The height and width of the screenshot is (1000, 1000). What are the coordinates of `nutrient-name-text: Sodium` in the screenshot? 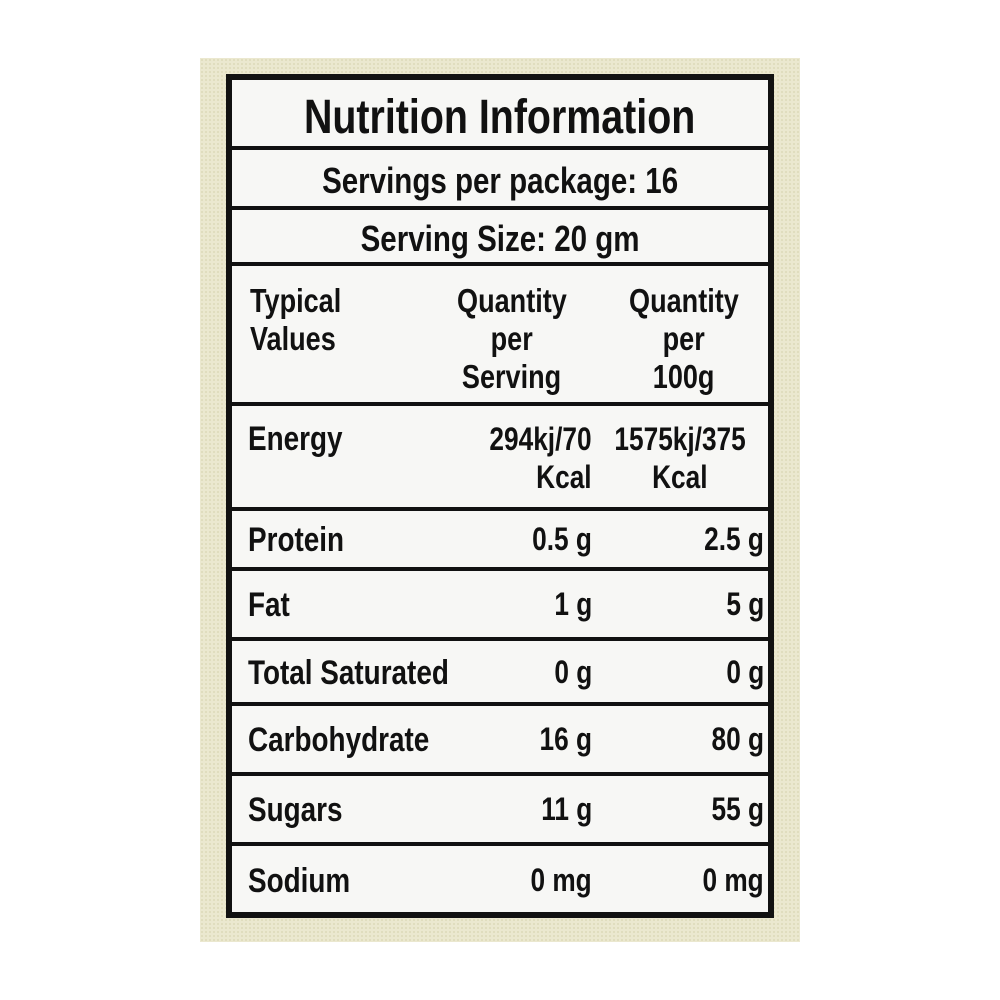 It's located at (299, 881).